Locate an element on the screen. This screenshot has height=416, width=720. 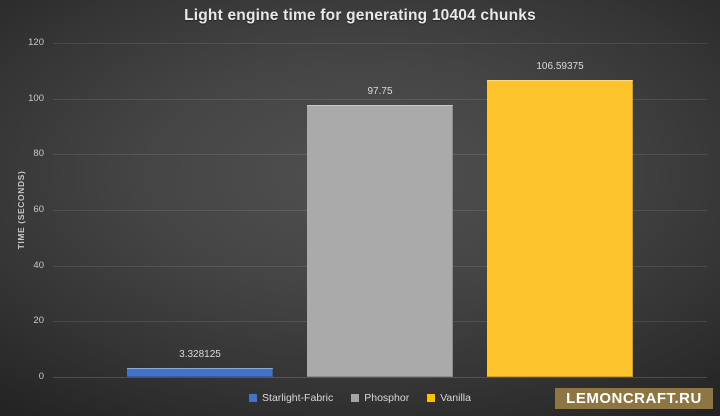
y-tick-label: 120 is located at coordinates (36, 42).